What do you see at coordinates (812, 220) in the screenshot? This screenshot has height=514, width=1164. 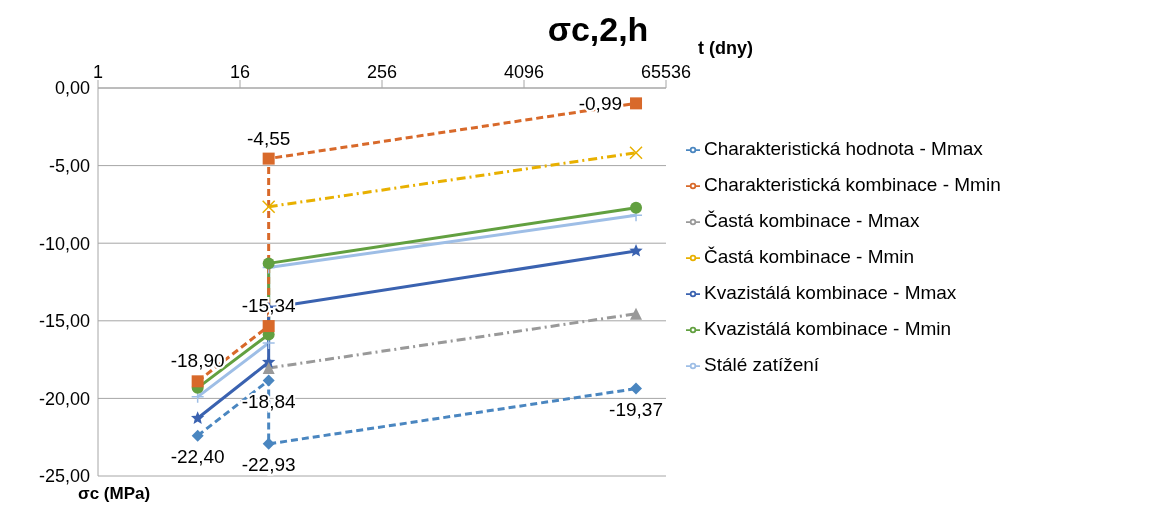 I see `legend-label: Častá kombinace - Mmax` at bounding box center [812, 220].